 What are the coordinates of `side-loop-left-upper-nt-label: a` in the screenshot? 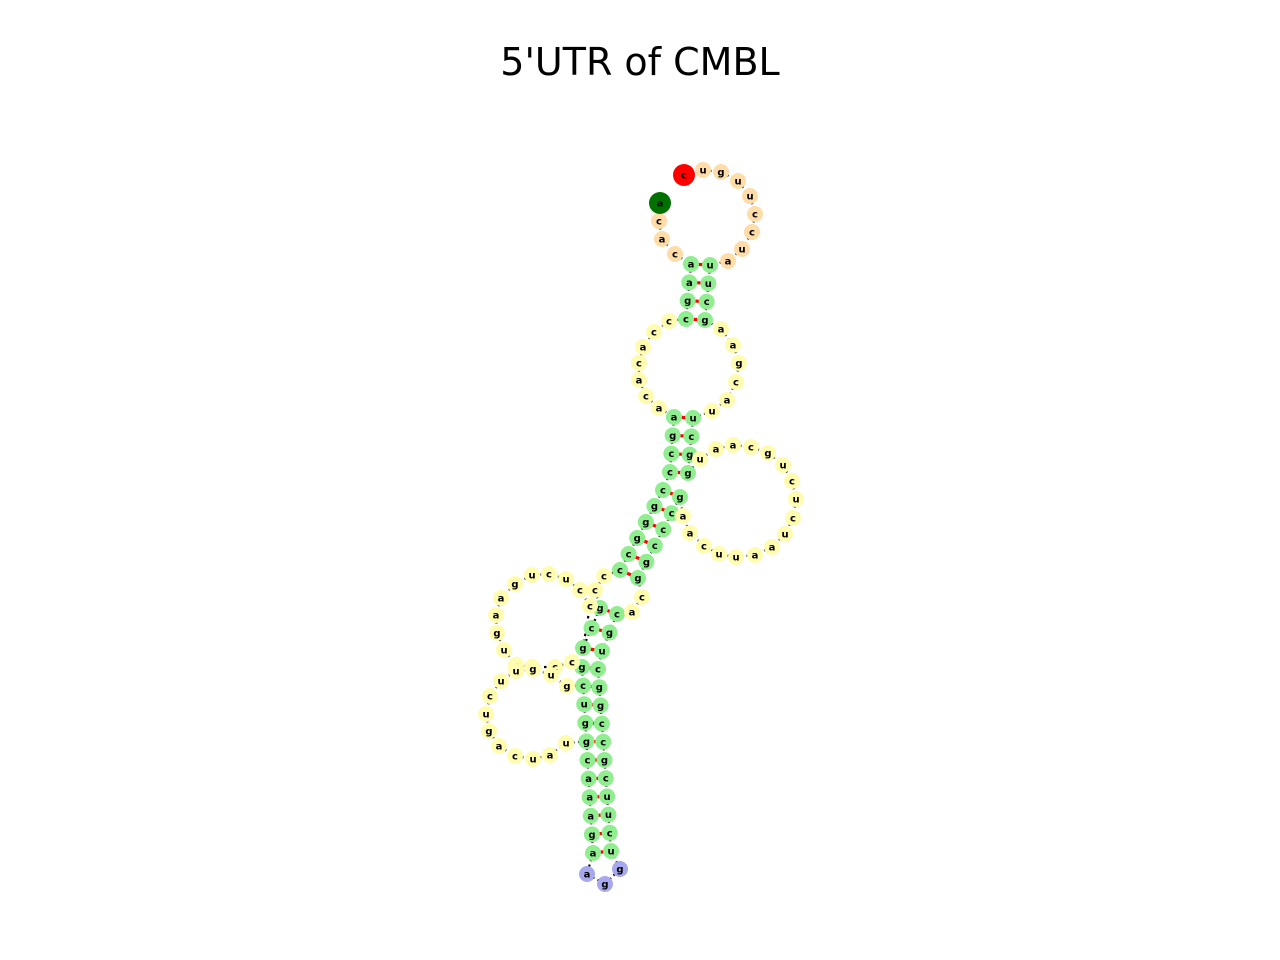 It's located at (501, 599).